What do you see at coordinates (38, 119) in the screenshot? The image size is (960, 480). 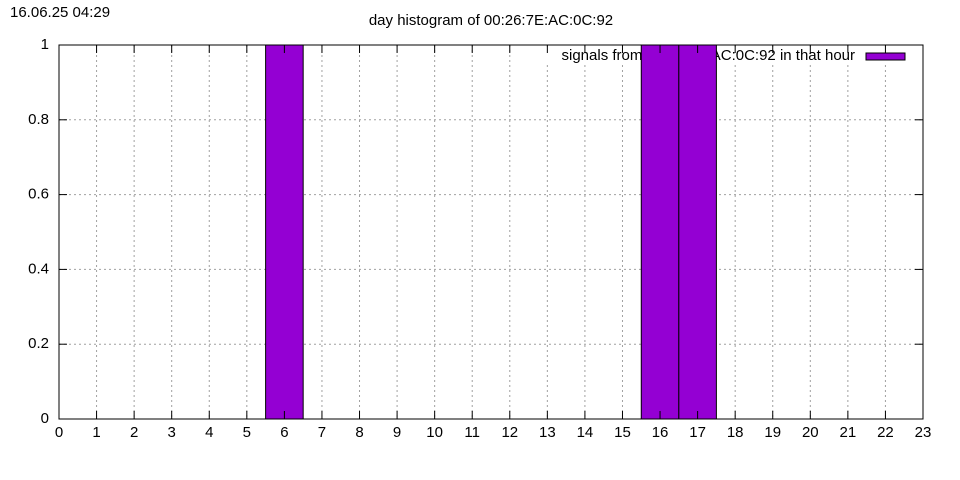 I see `y-tick-label: 0.8` at bounding box center [38, 119].